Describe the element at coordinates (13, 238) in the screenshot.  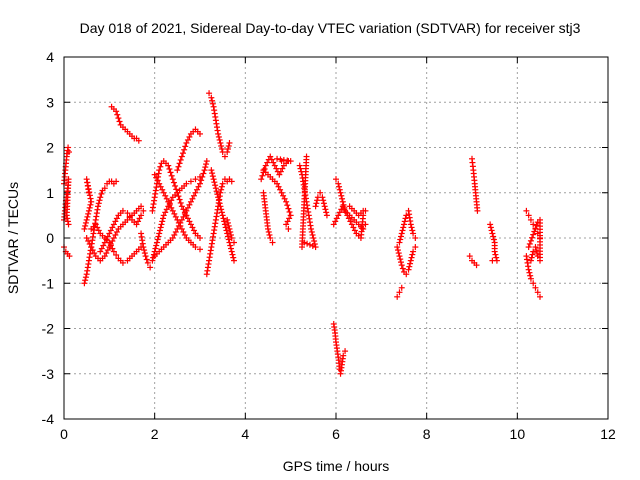
I see `y-axis-label: SDTVAR / TECUs` at that location.